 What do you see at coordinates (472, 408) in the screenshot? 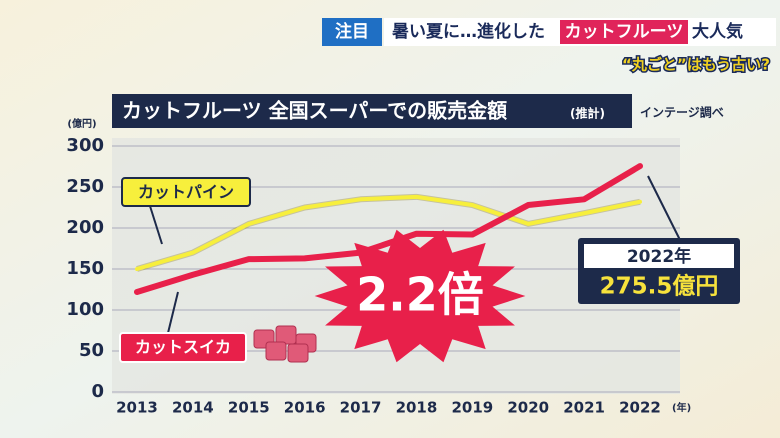
I see `x-tick-label: 2019` at bounding box center [472, 408].